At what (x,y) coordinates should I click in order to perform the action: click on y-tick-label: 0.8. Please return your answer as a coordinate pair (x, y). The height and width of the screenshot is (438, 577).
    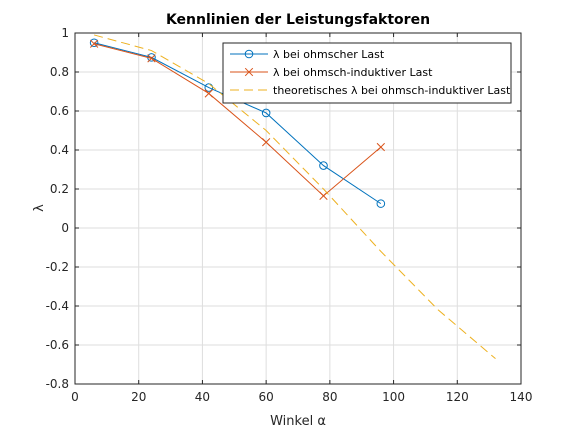
    Looking at the image, I should click on (59, 72).